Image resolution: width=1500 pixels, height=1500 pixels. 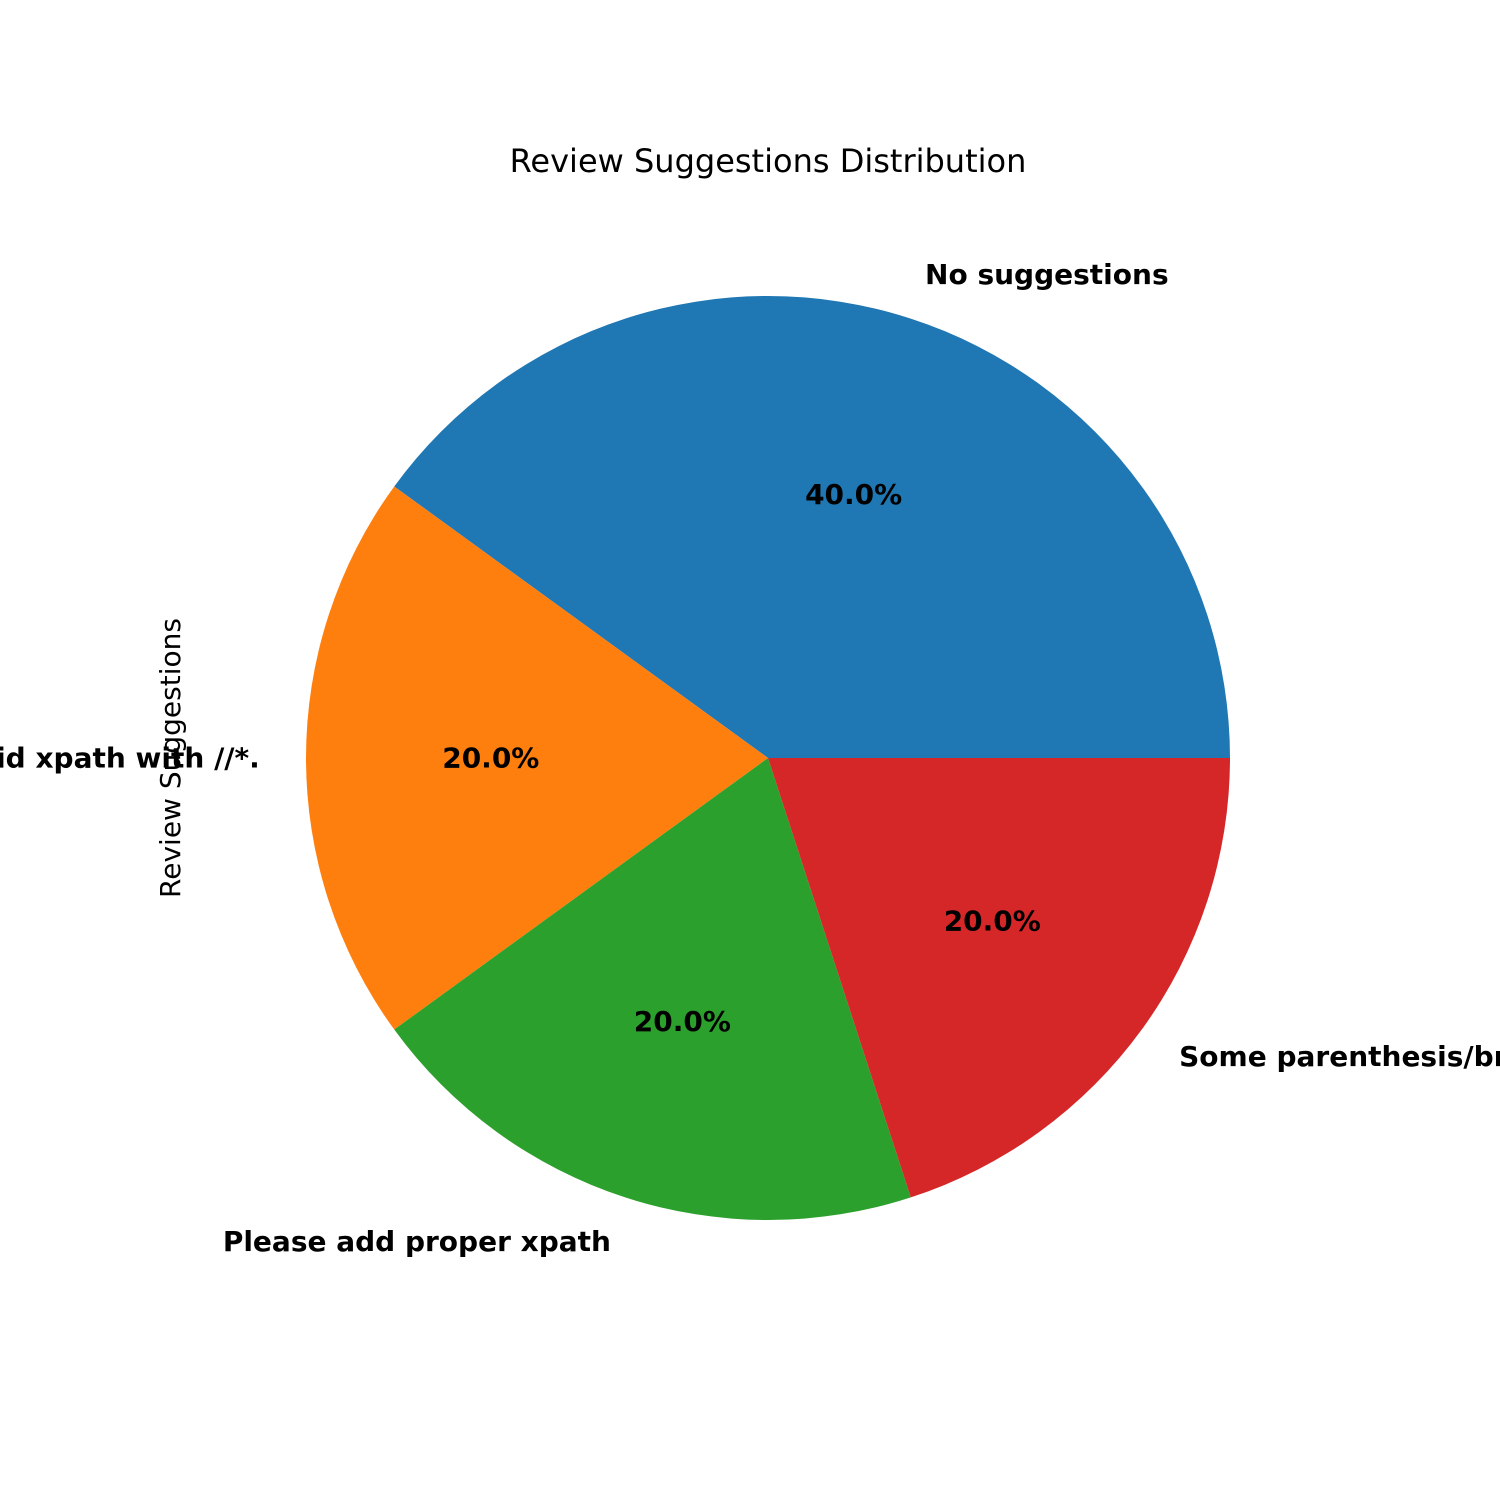 I want to click on percent-labels: 40.0% 20.0% 20.0% 20.0%, so click(x=741, y=758).